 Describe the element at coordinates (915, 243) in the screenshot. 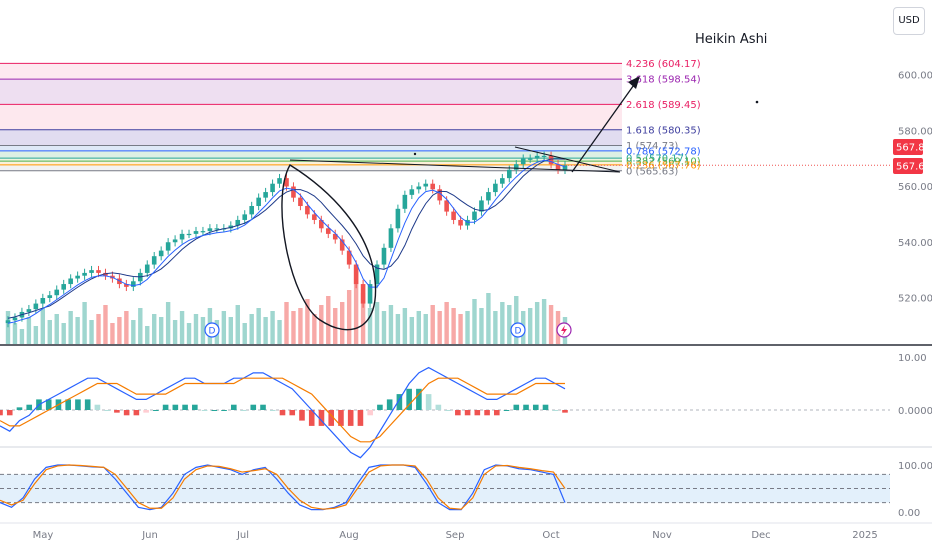

I see `price-tick-label: 540.00` at that location.